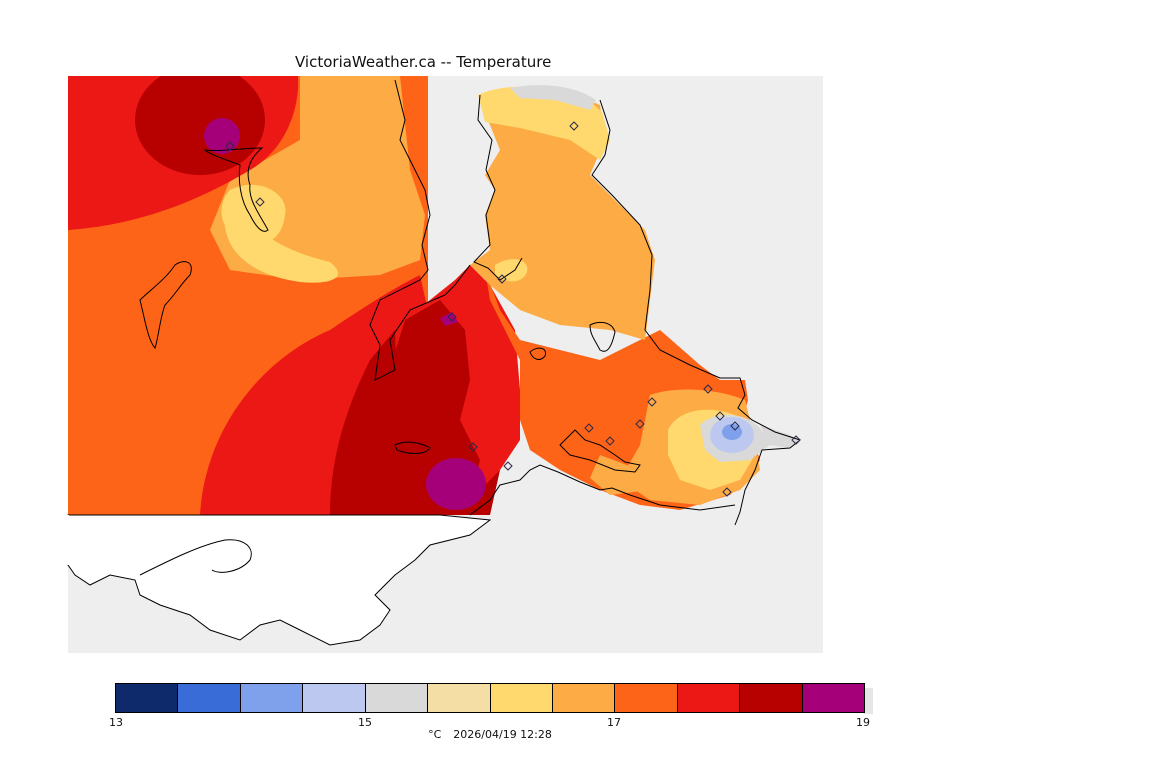  I want to click on olympic-bay-line, so click(195, 557).